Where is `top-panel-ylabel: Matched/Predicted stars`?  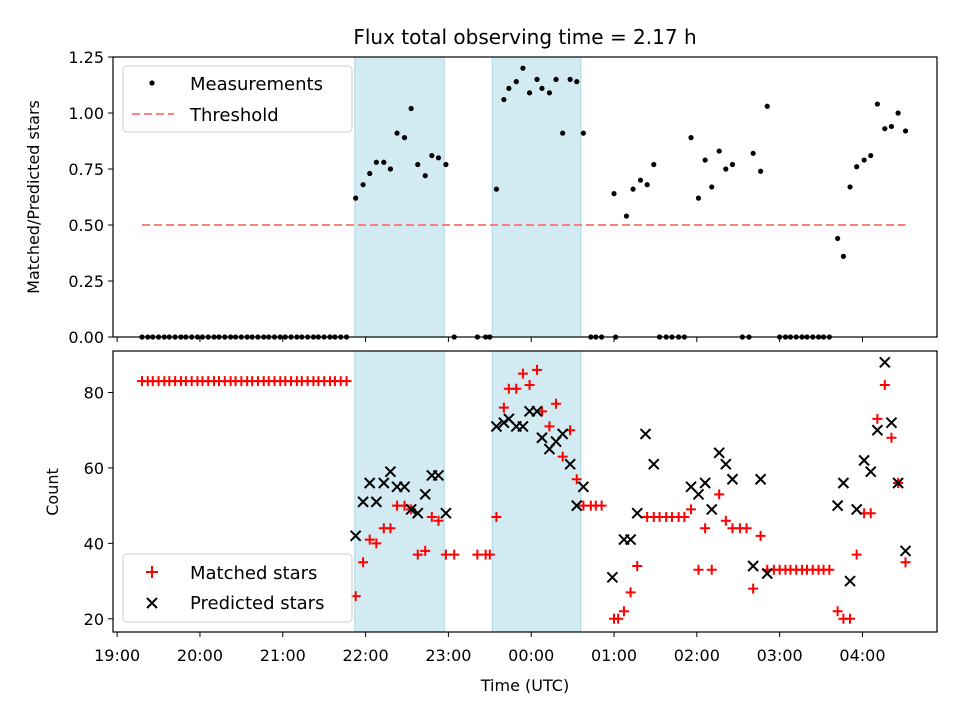
top-panel-ylabel: Matched/Predicted stars is located at coordinates (33, 197).